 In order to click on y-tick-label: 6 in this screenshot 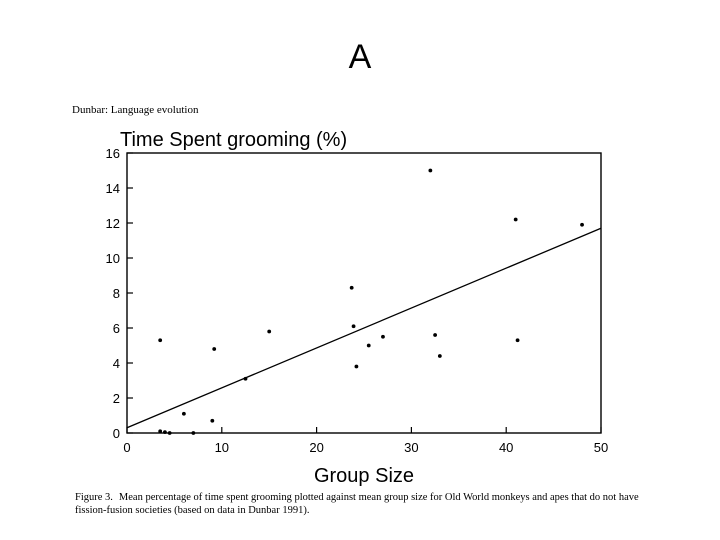, I will do `click(116, 328)`.